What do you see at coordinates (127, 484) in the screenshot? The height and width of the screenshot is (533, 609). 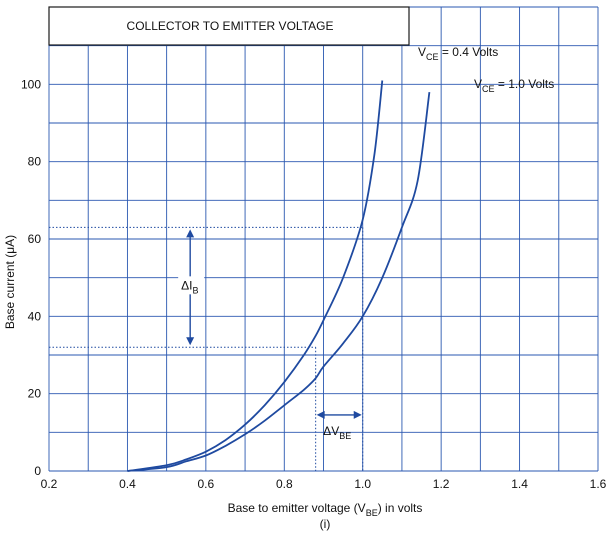 I see `x-tick-label: 0.4` at bounding box center [127, 484].